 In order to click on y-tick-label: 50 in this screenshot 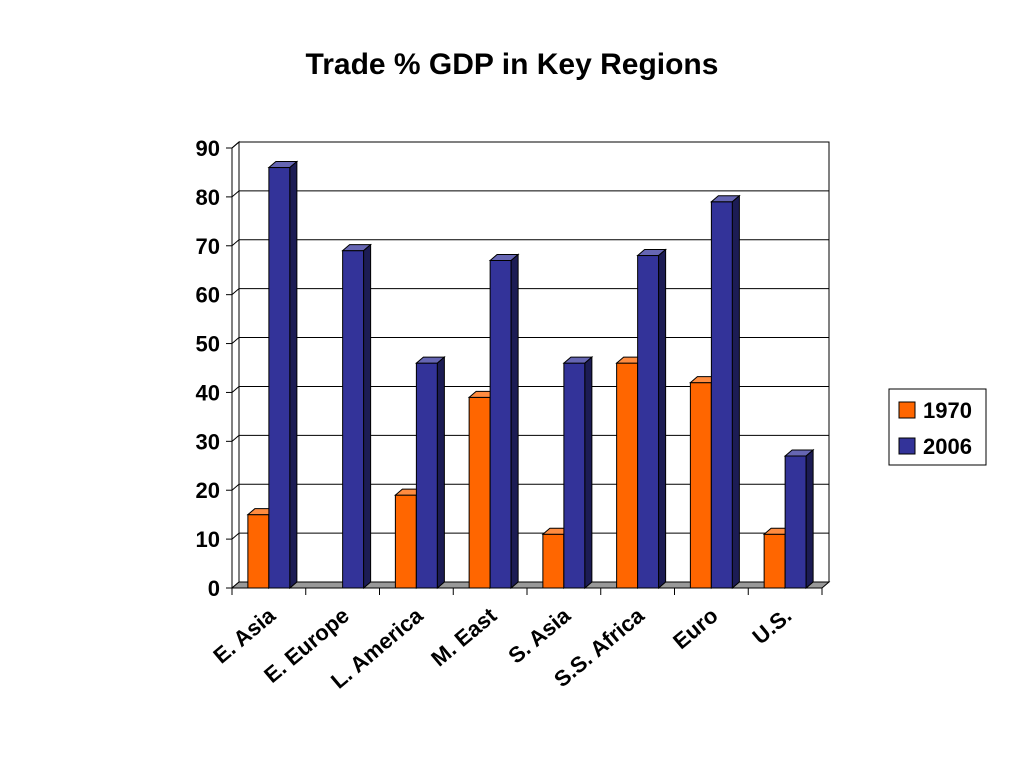, I will do `click(208, 344)`.